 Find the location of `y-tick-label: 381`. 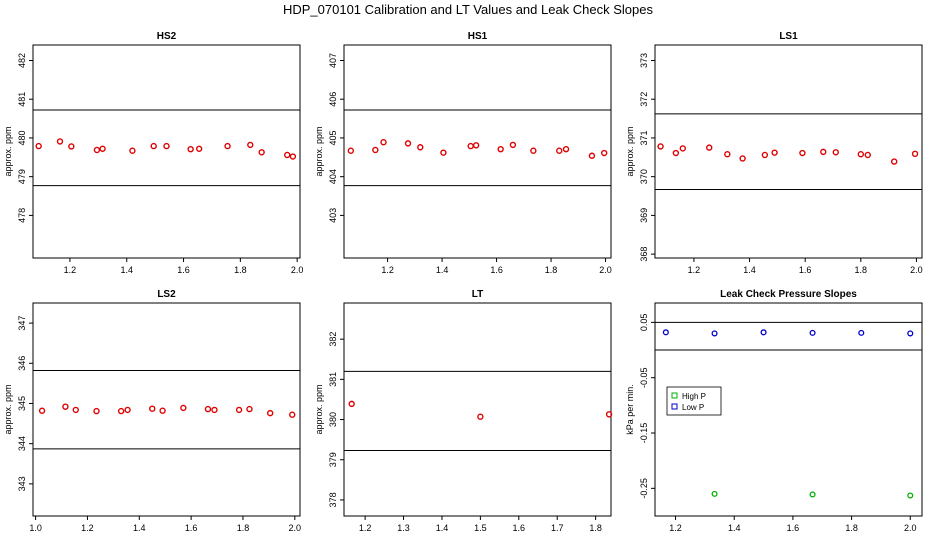

y-tick-label: 381 is located at coordinates (333, 379).